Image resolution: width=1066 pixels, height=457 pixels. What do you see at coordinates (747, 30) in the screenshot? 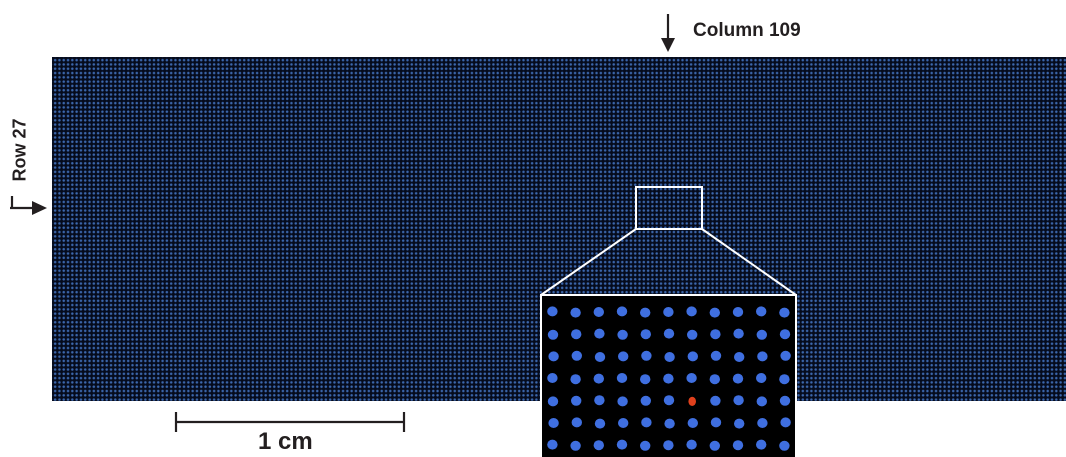
I see `column-label: Column 109` at bounding box center [747, 30].